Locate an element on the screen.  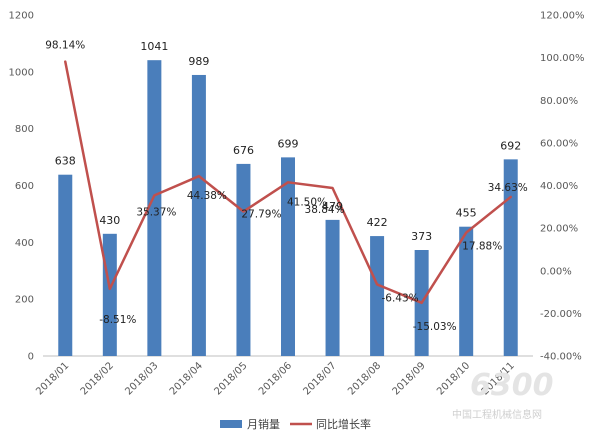
bar-data-label: 989 is located at coordinates (198, 61).